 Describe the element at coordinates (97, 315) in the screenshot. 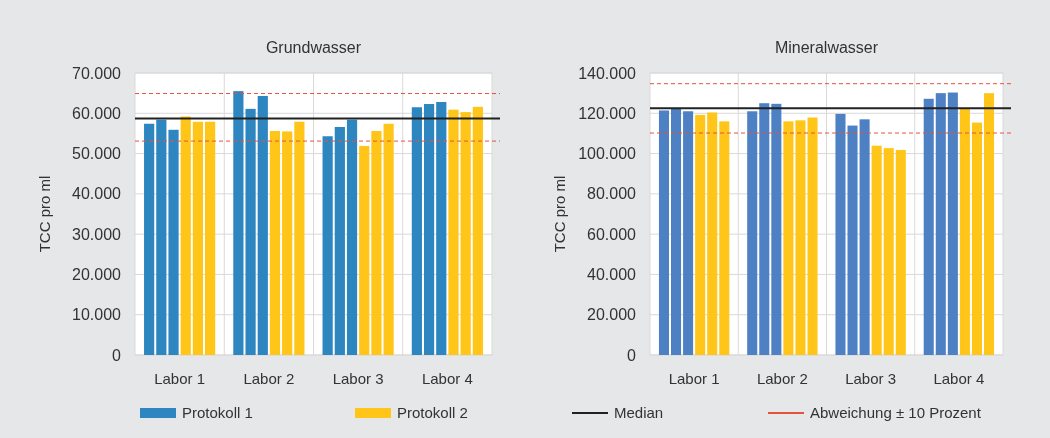

I see `y-tick-label: 10.000` at that location.